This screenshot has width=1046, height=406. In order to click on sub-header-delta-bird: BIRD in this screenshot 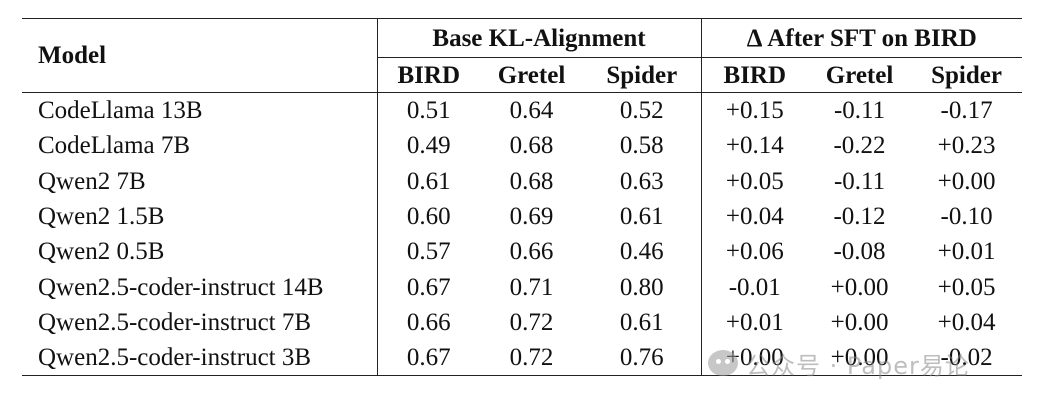, I will do `click(755, 75)`.